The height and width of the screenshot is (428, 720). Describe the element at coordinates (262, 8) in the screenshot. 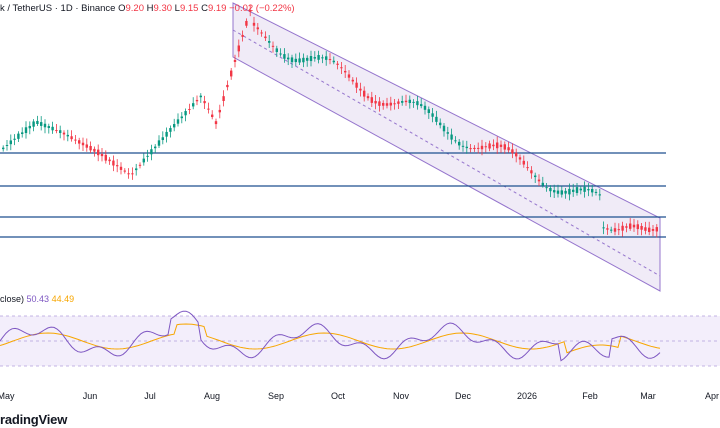

I see `change-value: −0.02 (−0.22%)` at that location.